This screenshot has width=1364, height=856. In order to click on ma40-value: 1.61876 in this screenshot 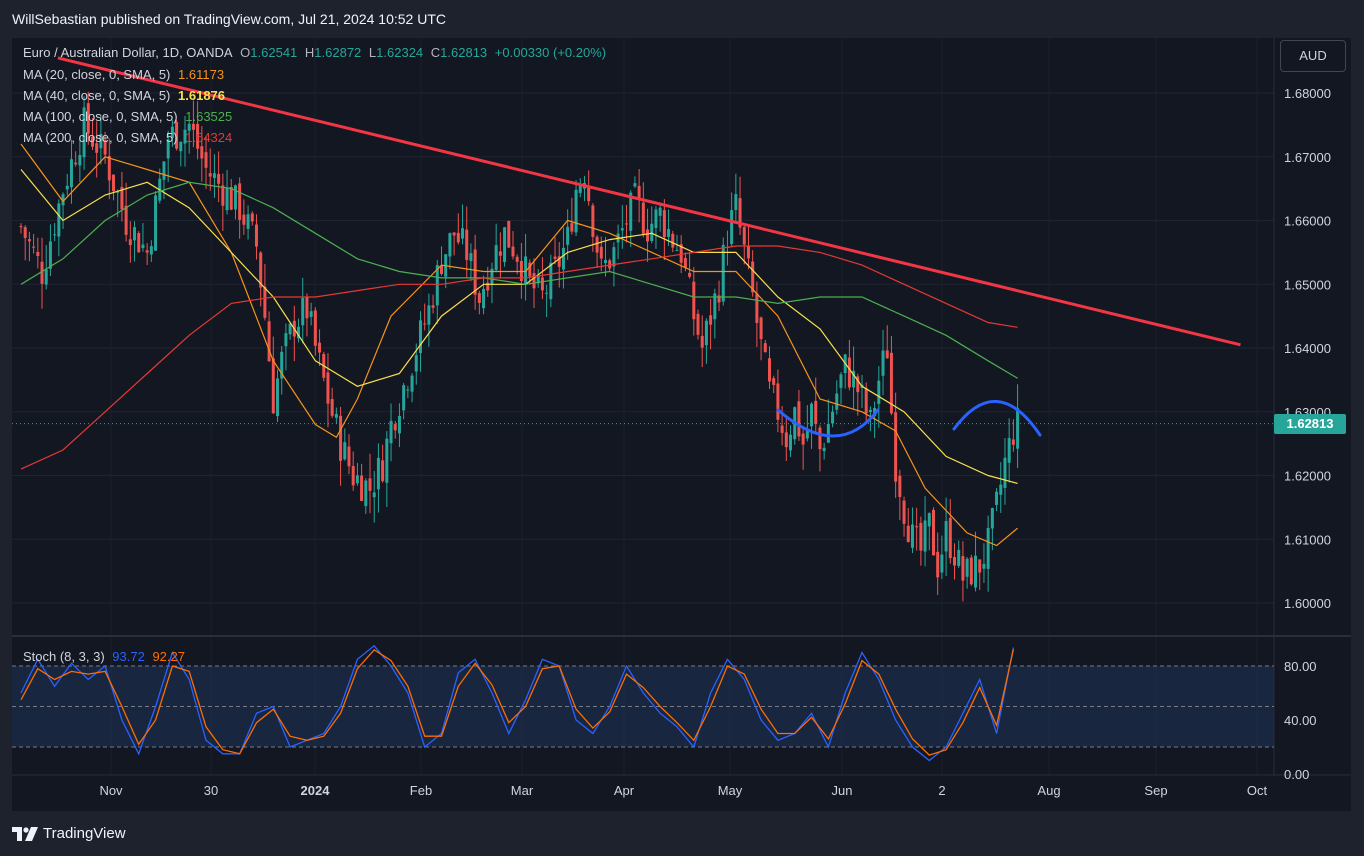, I will do `click(202, 95)`.